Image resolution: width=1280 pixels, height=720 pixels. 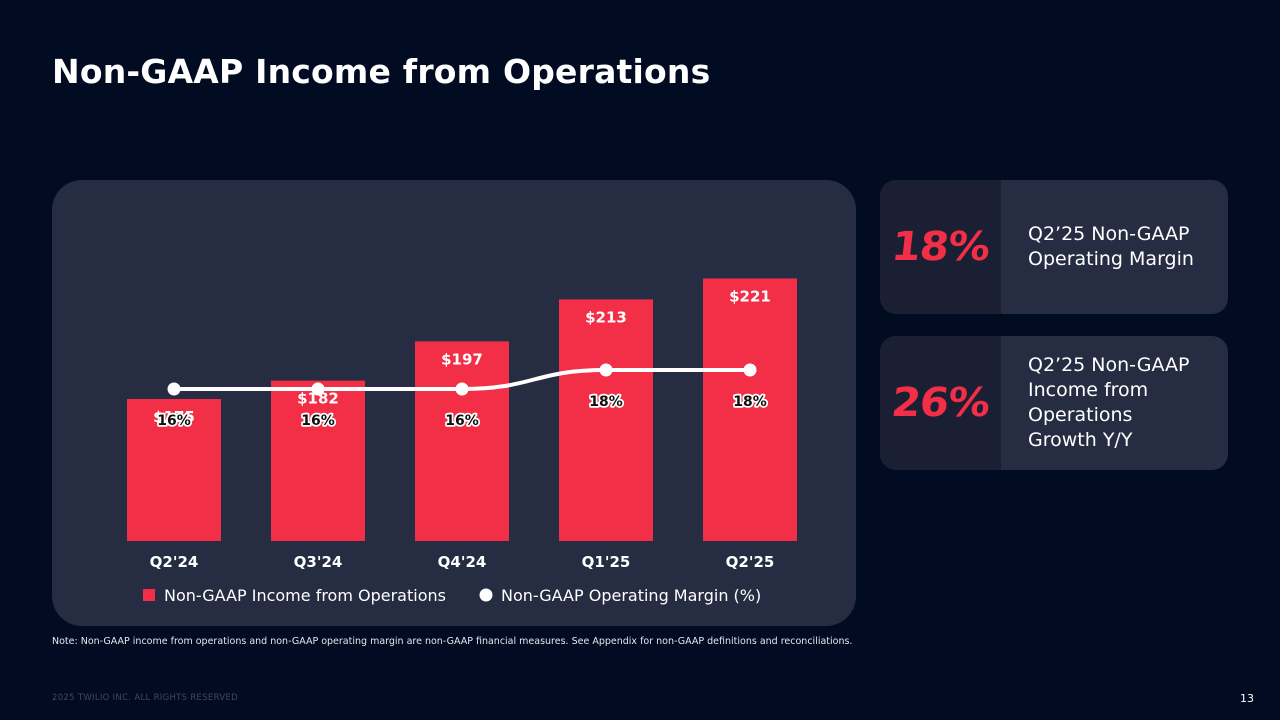 I want to click on stat-number-panel: 26%, so click(x=940, y=403).